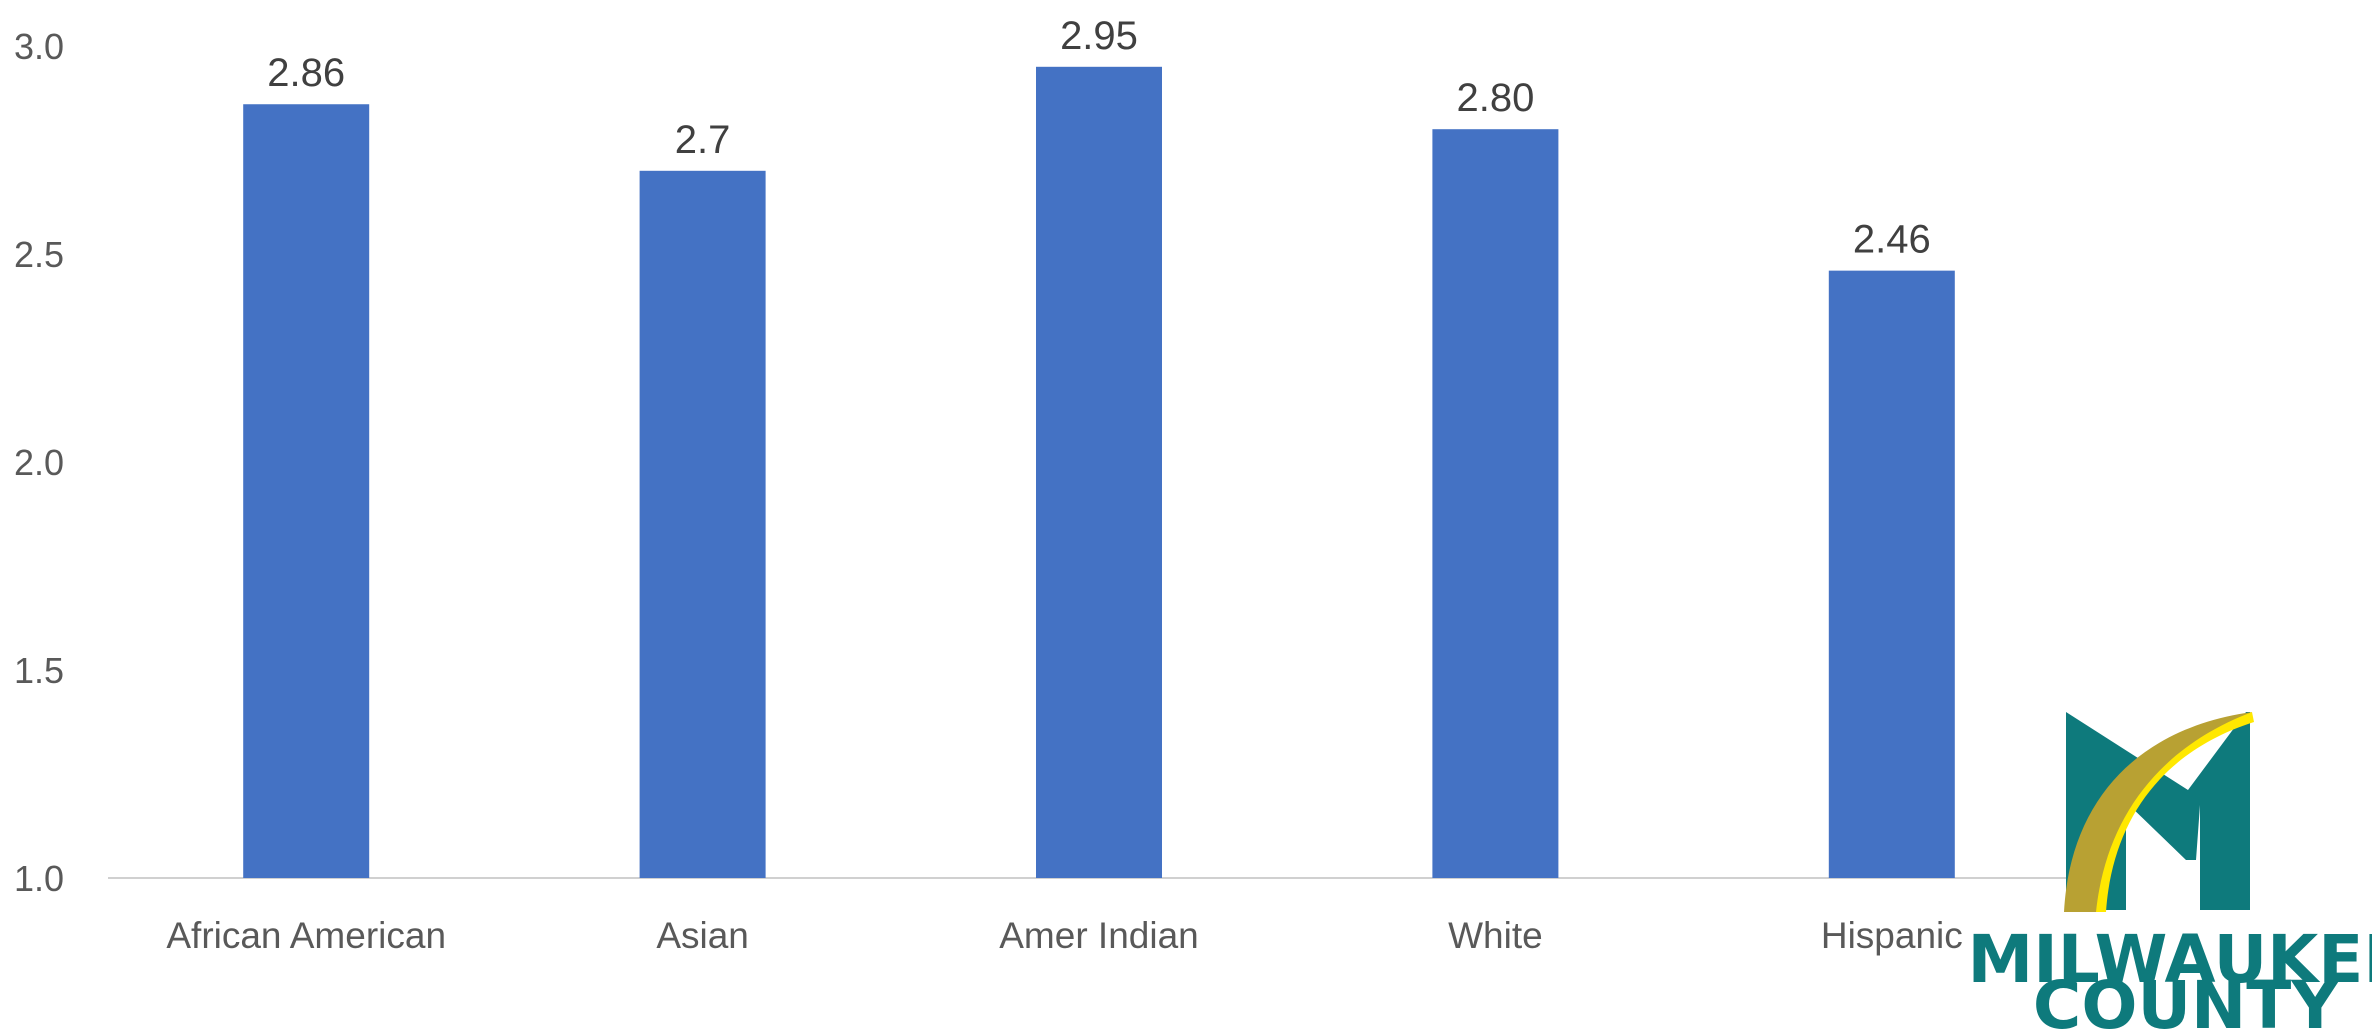 This screenshot has width=2372, height=1032. I want to click on bar-value-label: 2.80, so click(1495, 98).